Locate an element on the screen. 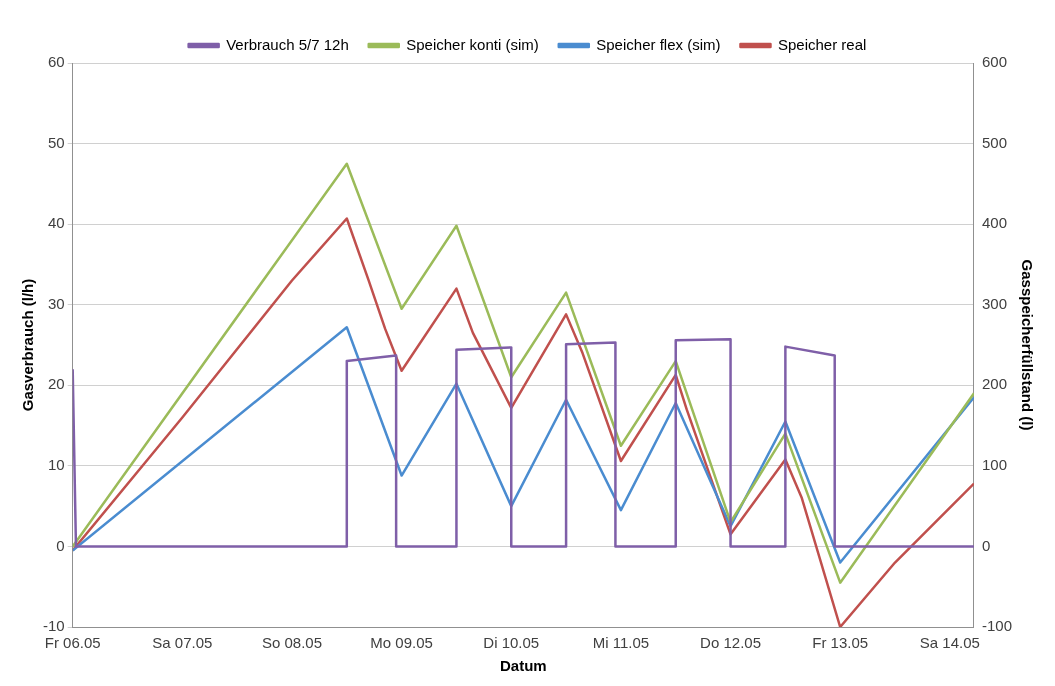 The width and height of the screenshot is (1055, 686). legend-label: Speicher konti (sim) is located at coordinates (472, 44).